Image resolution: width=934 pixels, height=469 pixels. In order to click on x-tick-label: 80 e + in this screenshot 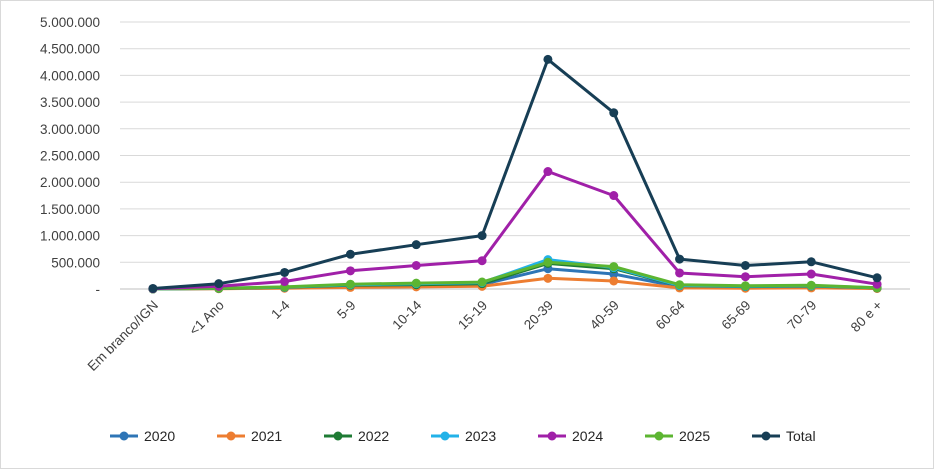, I will do `click(866, 315)`.